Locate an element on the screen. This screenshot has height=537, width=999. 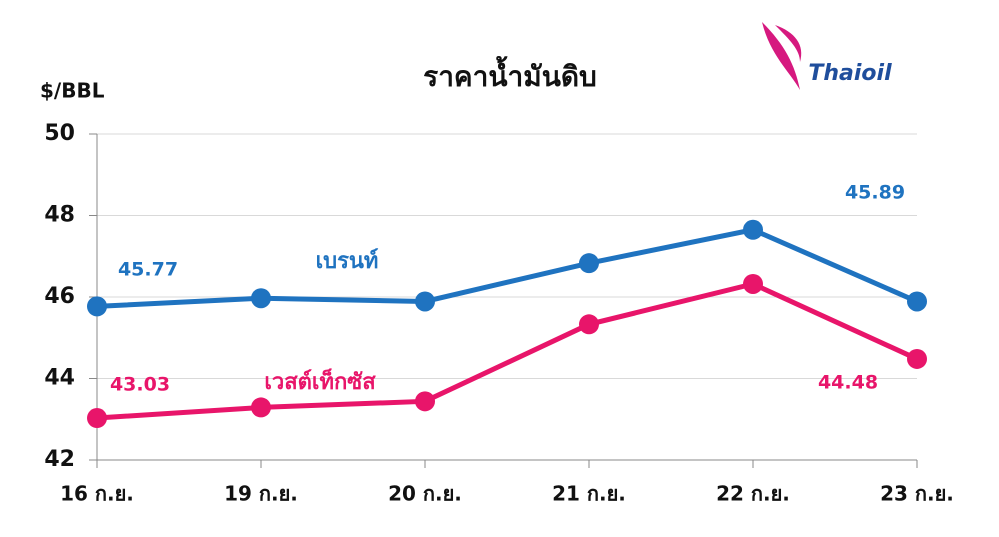
y-tick-label: 42 is located at coordinates (59, 459).